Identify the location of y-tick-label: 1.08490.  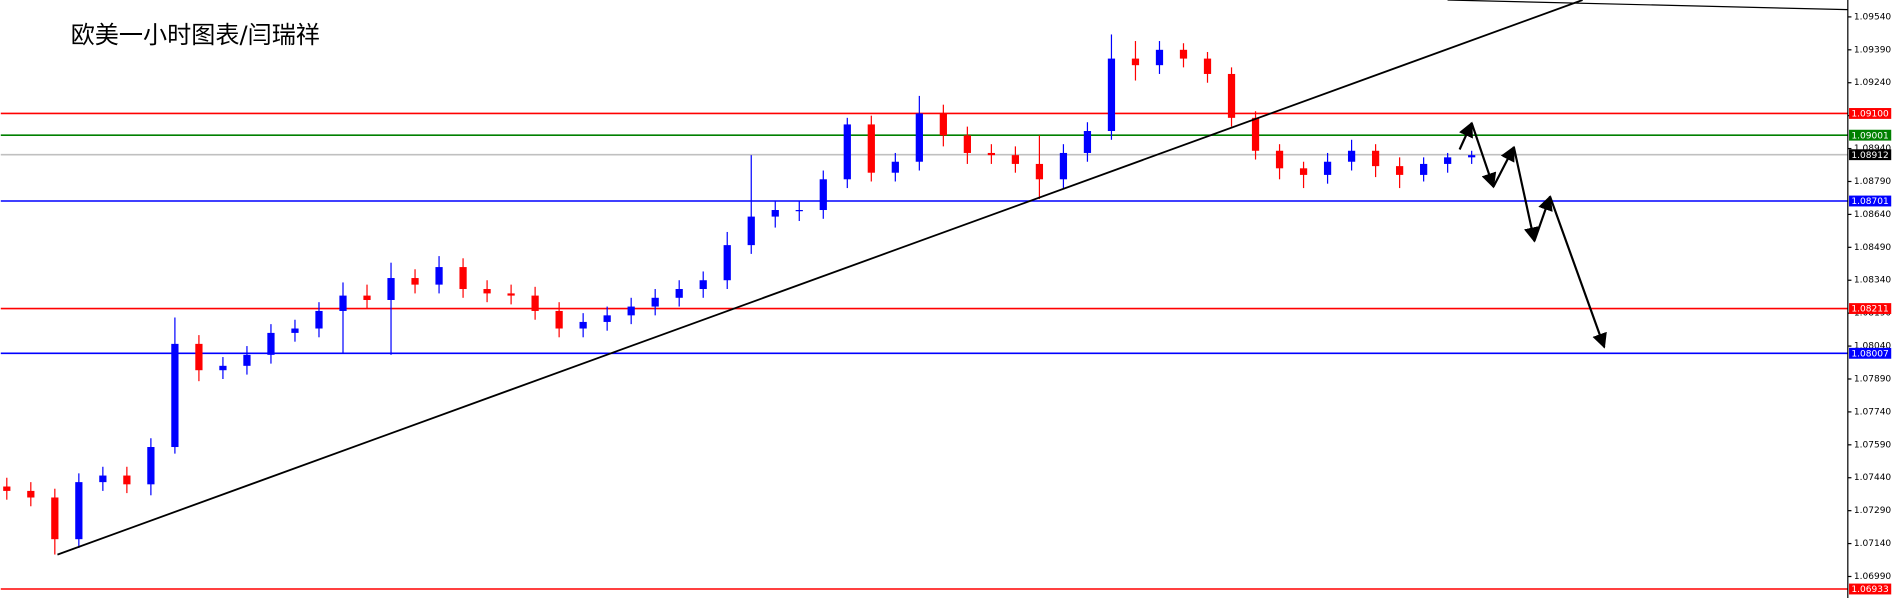
(1873, 248).